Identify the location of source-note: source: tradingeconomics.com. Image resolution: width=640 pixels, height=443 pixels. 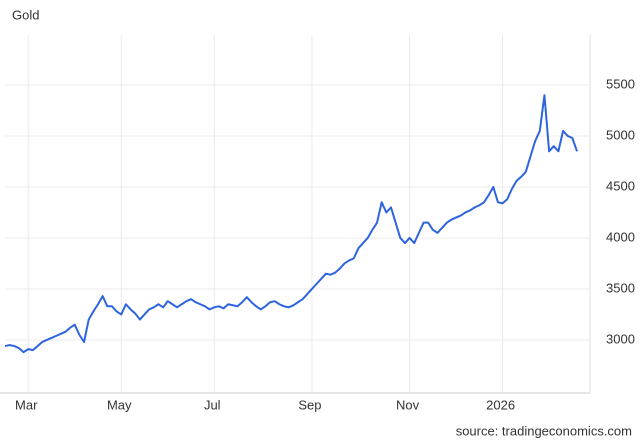
(544, 430).